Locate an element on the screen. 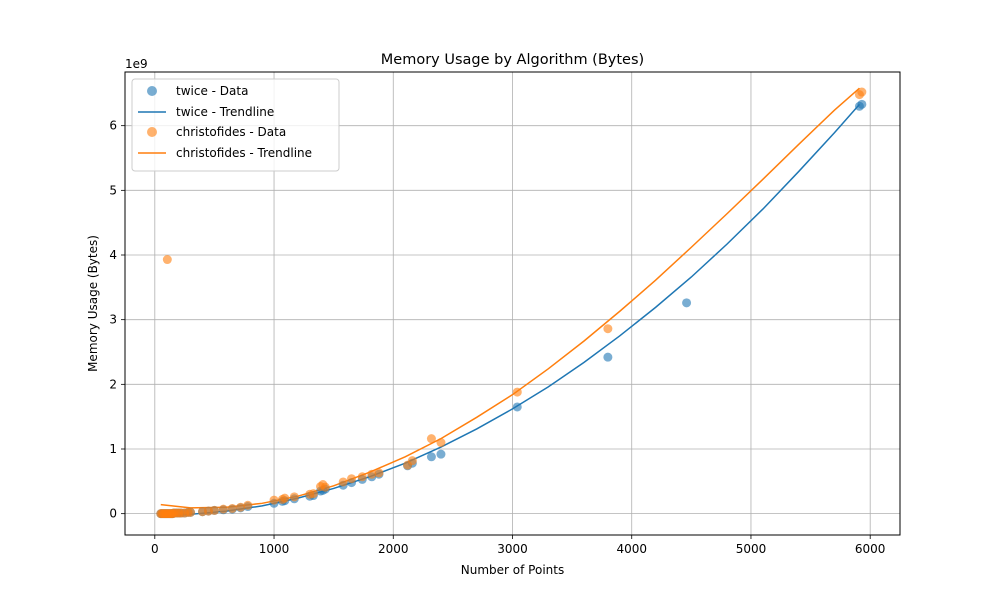 The height and width of the screenshot is (600, 1000). y-tick-label: 2 is located at coordinates (113, 384).